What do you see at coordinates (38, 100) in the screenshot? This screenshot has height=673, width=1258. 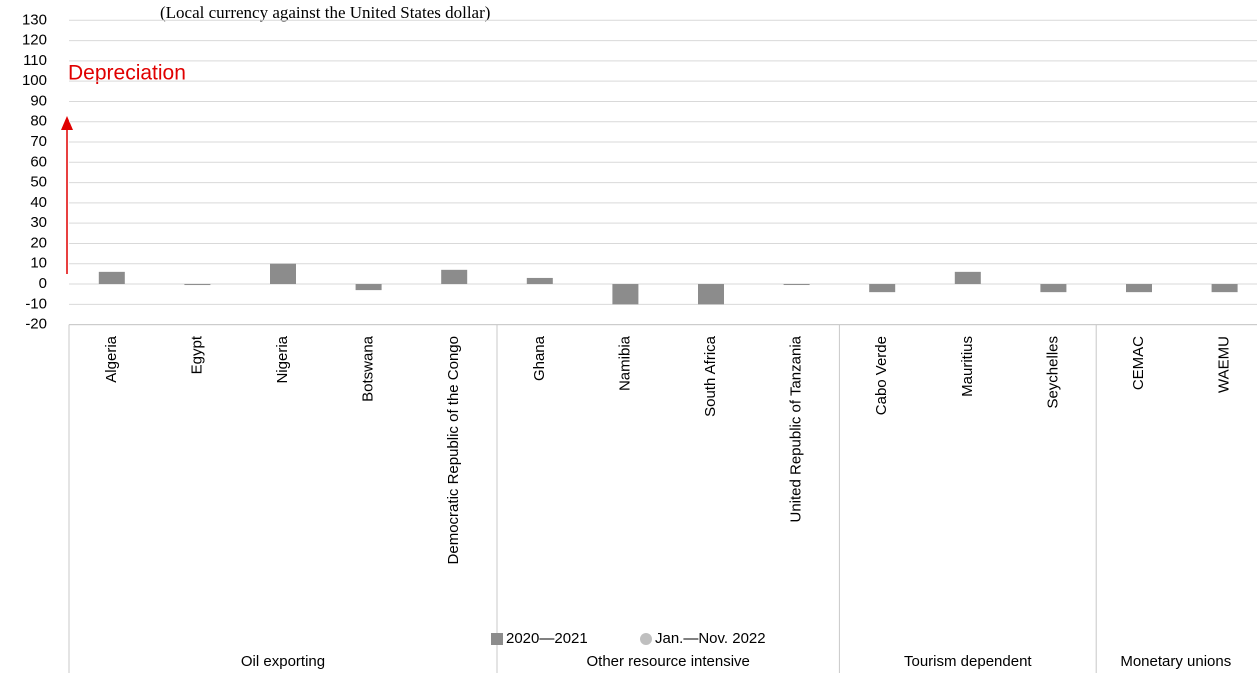 I see `y-tick-label: 90` at bounding box center [38, 100].